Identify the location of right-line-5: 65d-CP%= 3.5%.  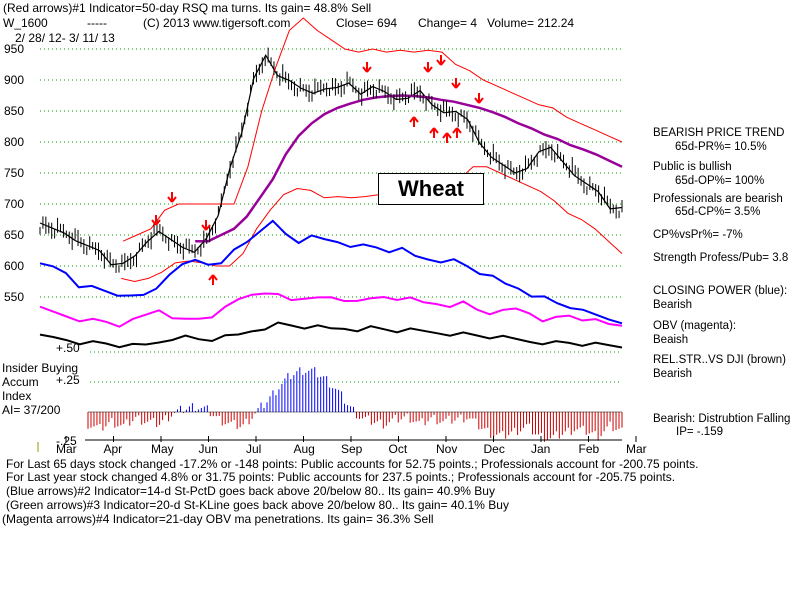
(718, 212).